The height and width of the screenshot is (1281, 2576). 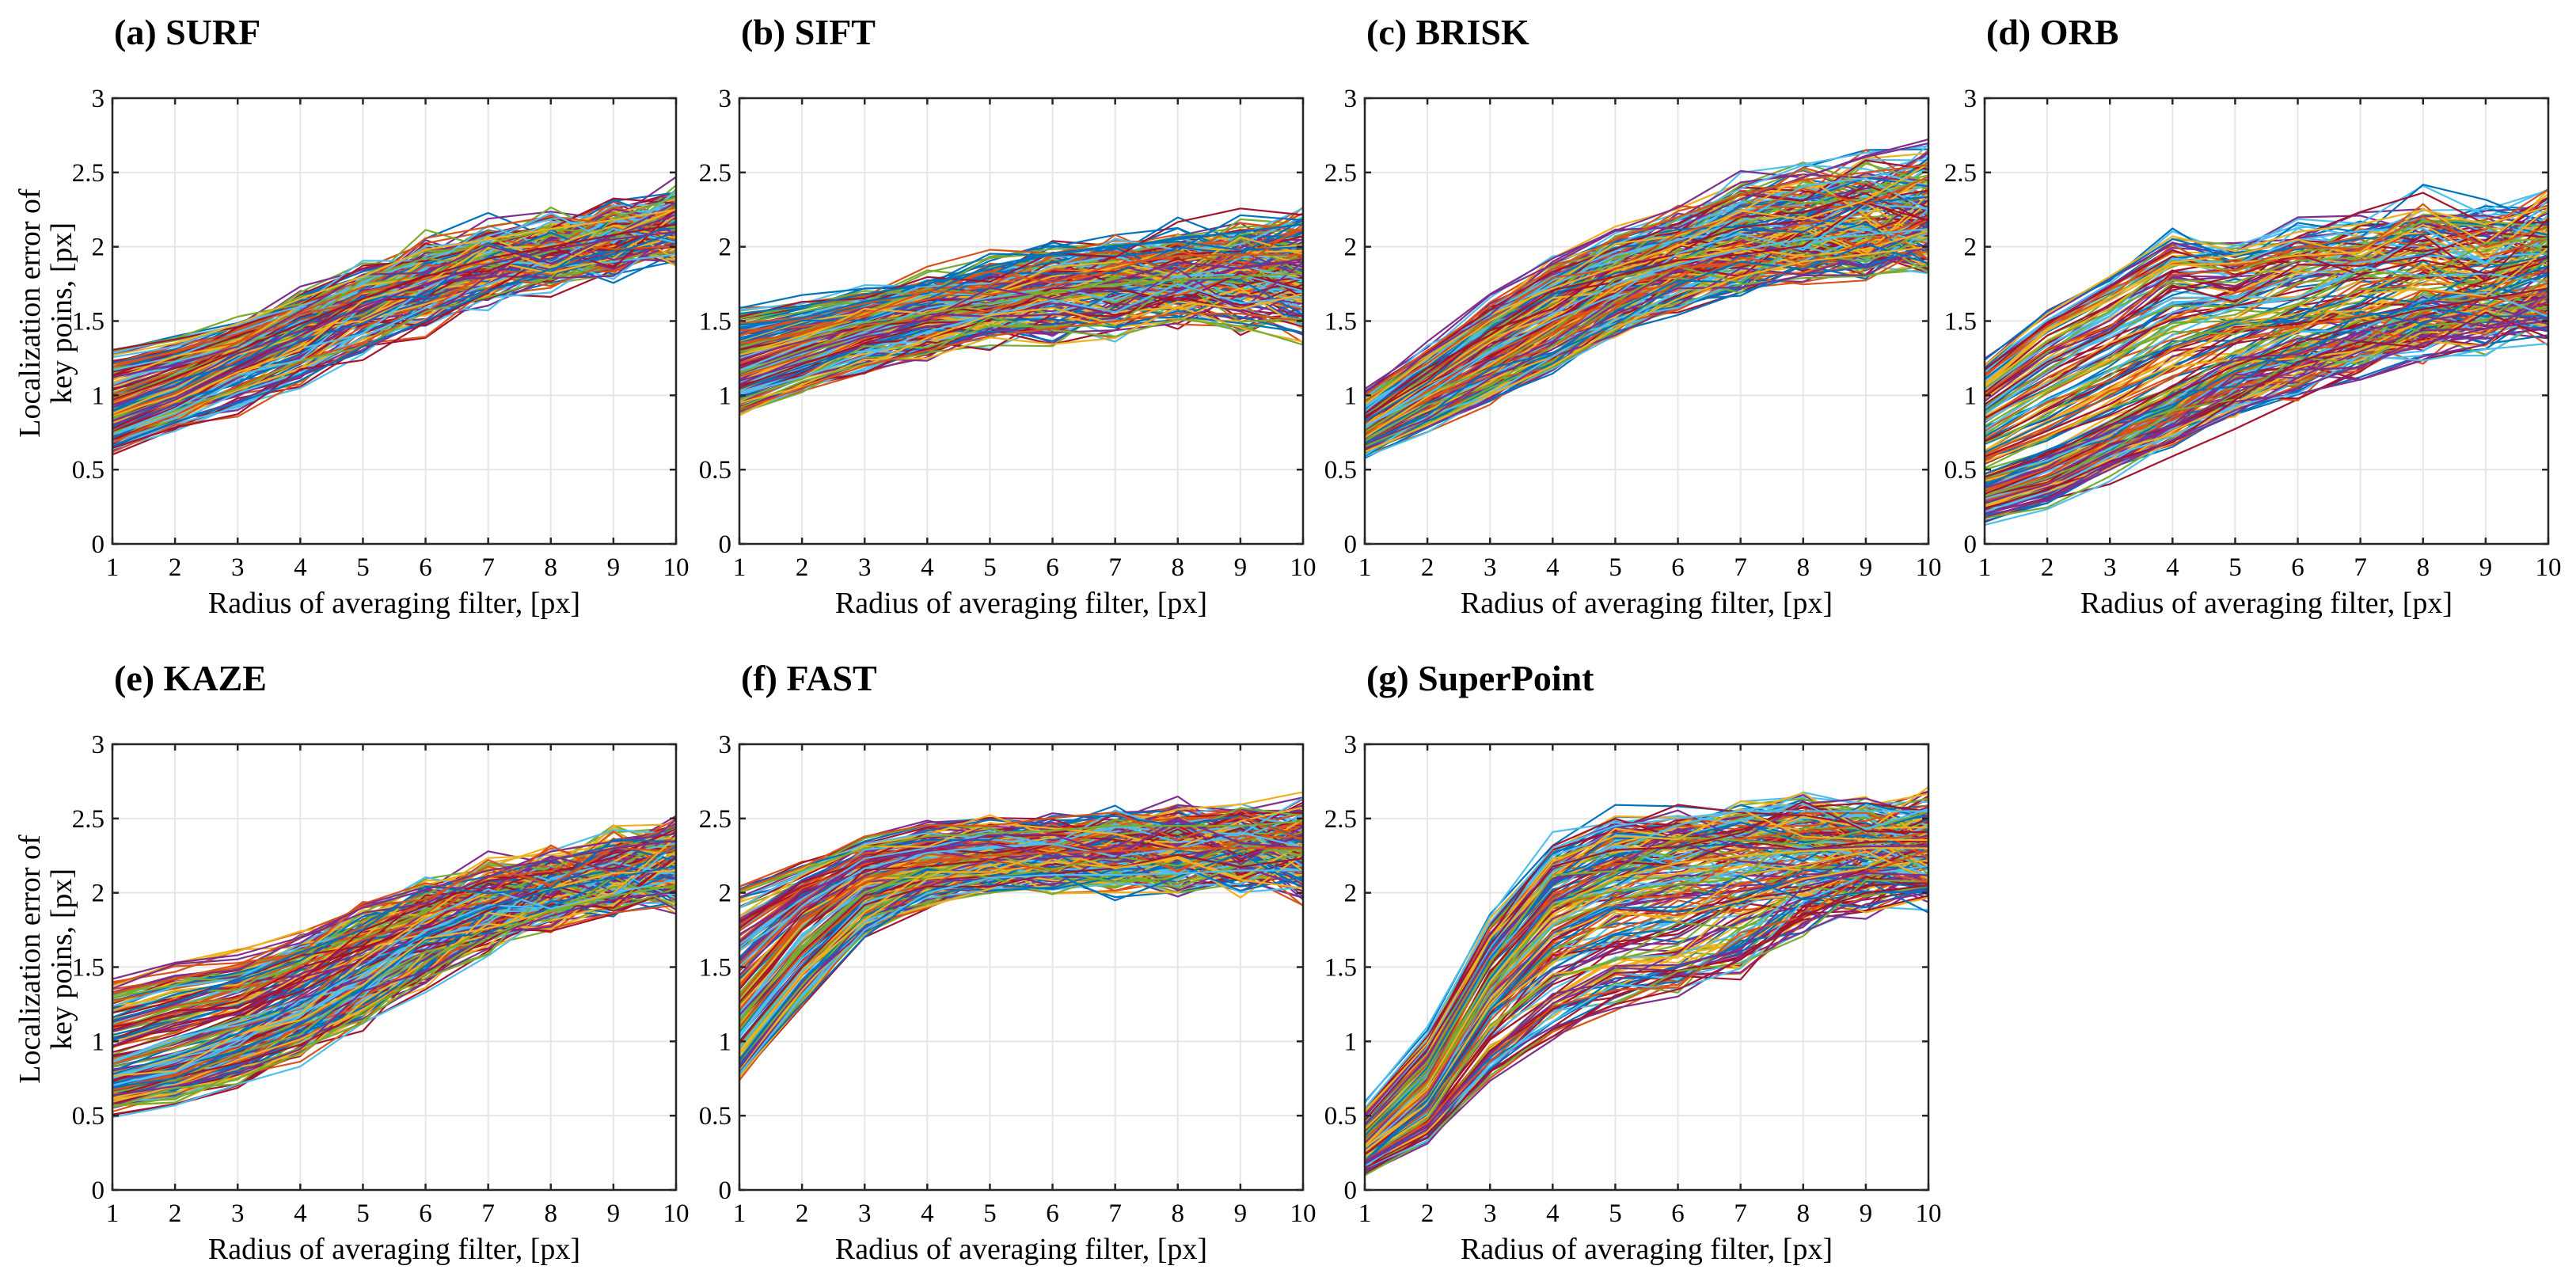 I want to click on x-tick-label: 9, so click(x=1241, y=568).